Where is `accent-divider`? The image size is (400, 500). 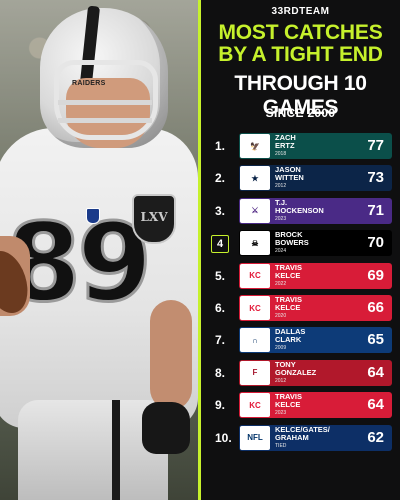 accent-divider is located at coordinates (199, 250).